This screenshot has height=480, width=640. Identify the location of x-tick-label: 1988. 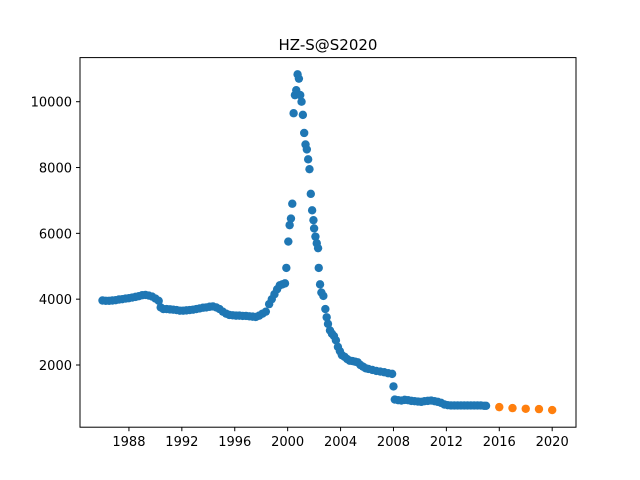
(128, 442).